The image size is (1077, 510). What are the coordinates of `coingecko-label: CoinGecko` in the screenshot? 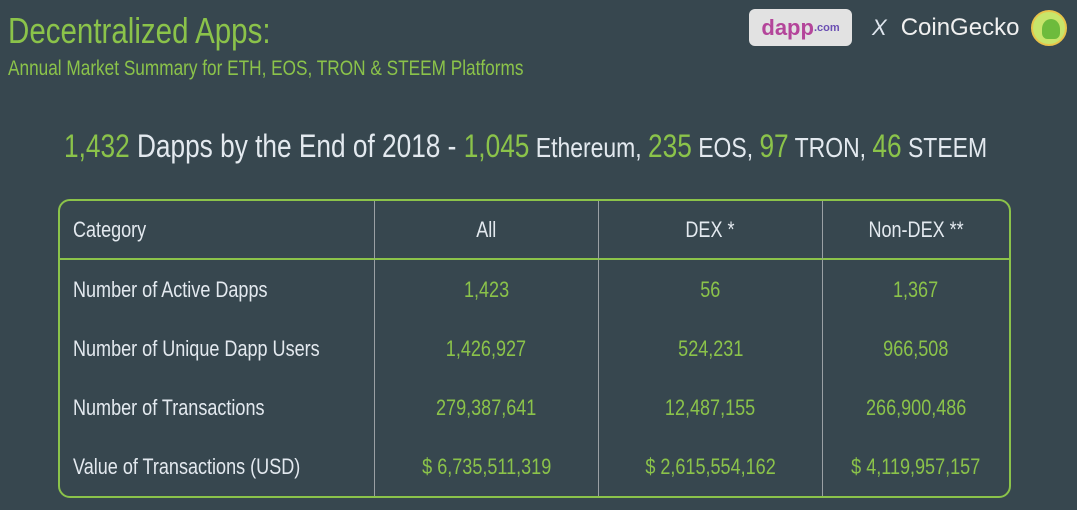 It's located at (960, 27).